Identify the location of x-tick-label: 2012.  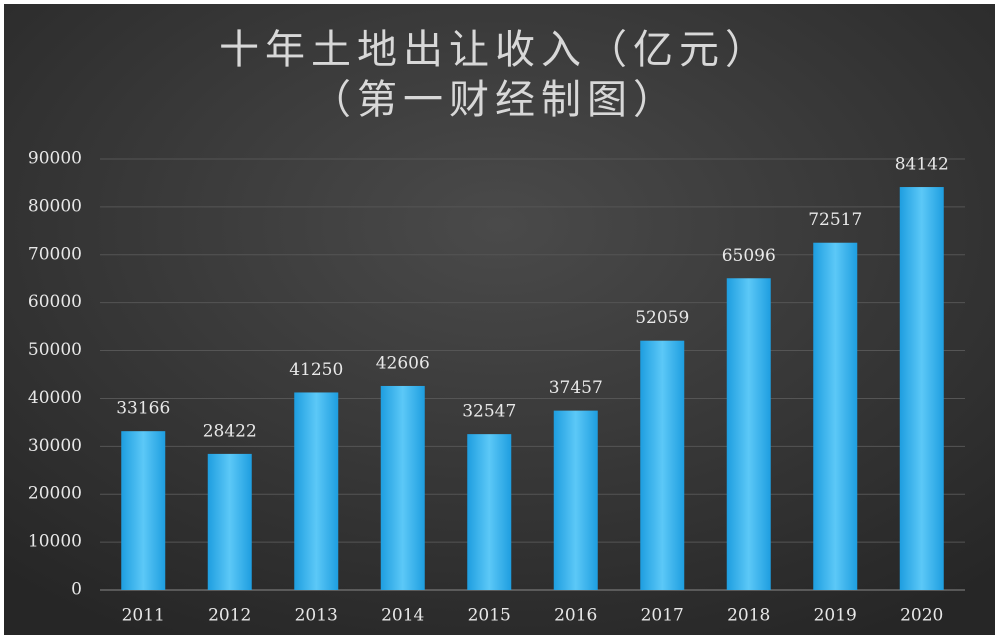
(229, 616).